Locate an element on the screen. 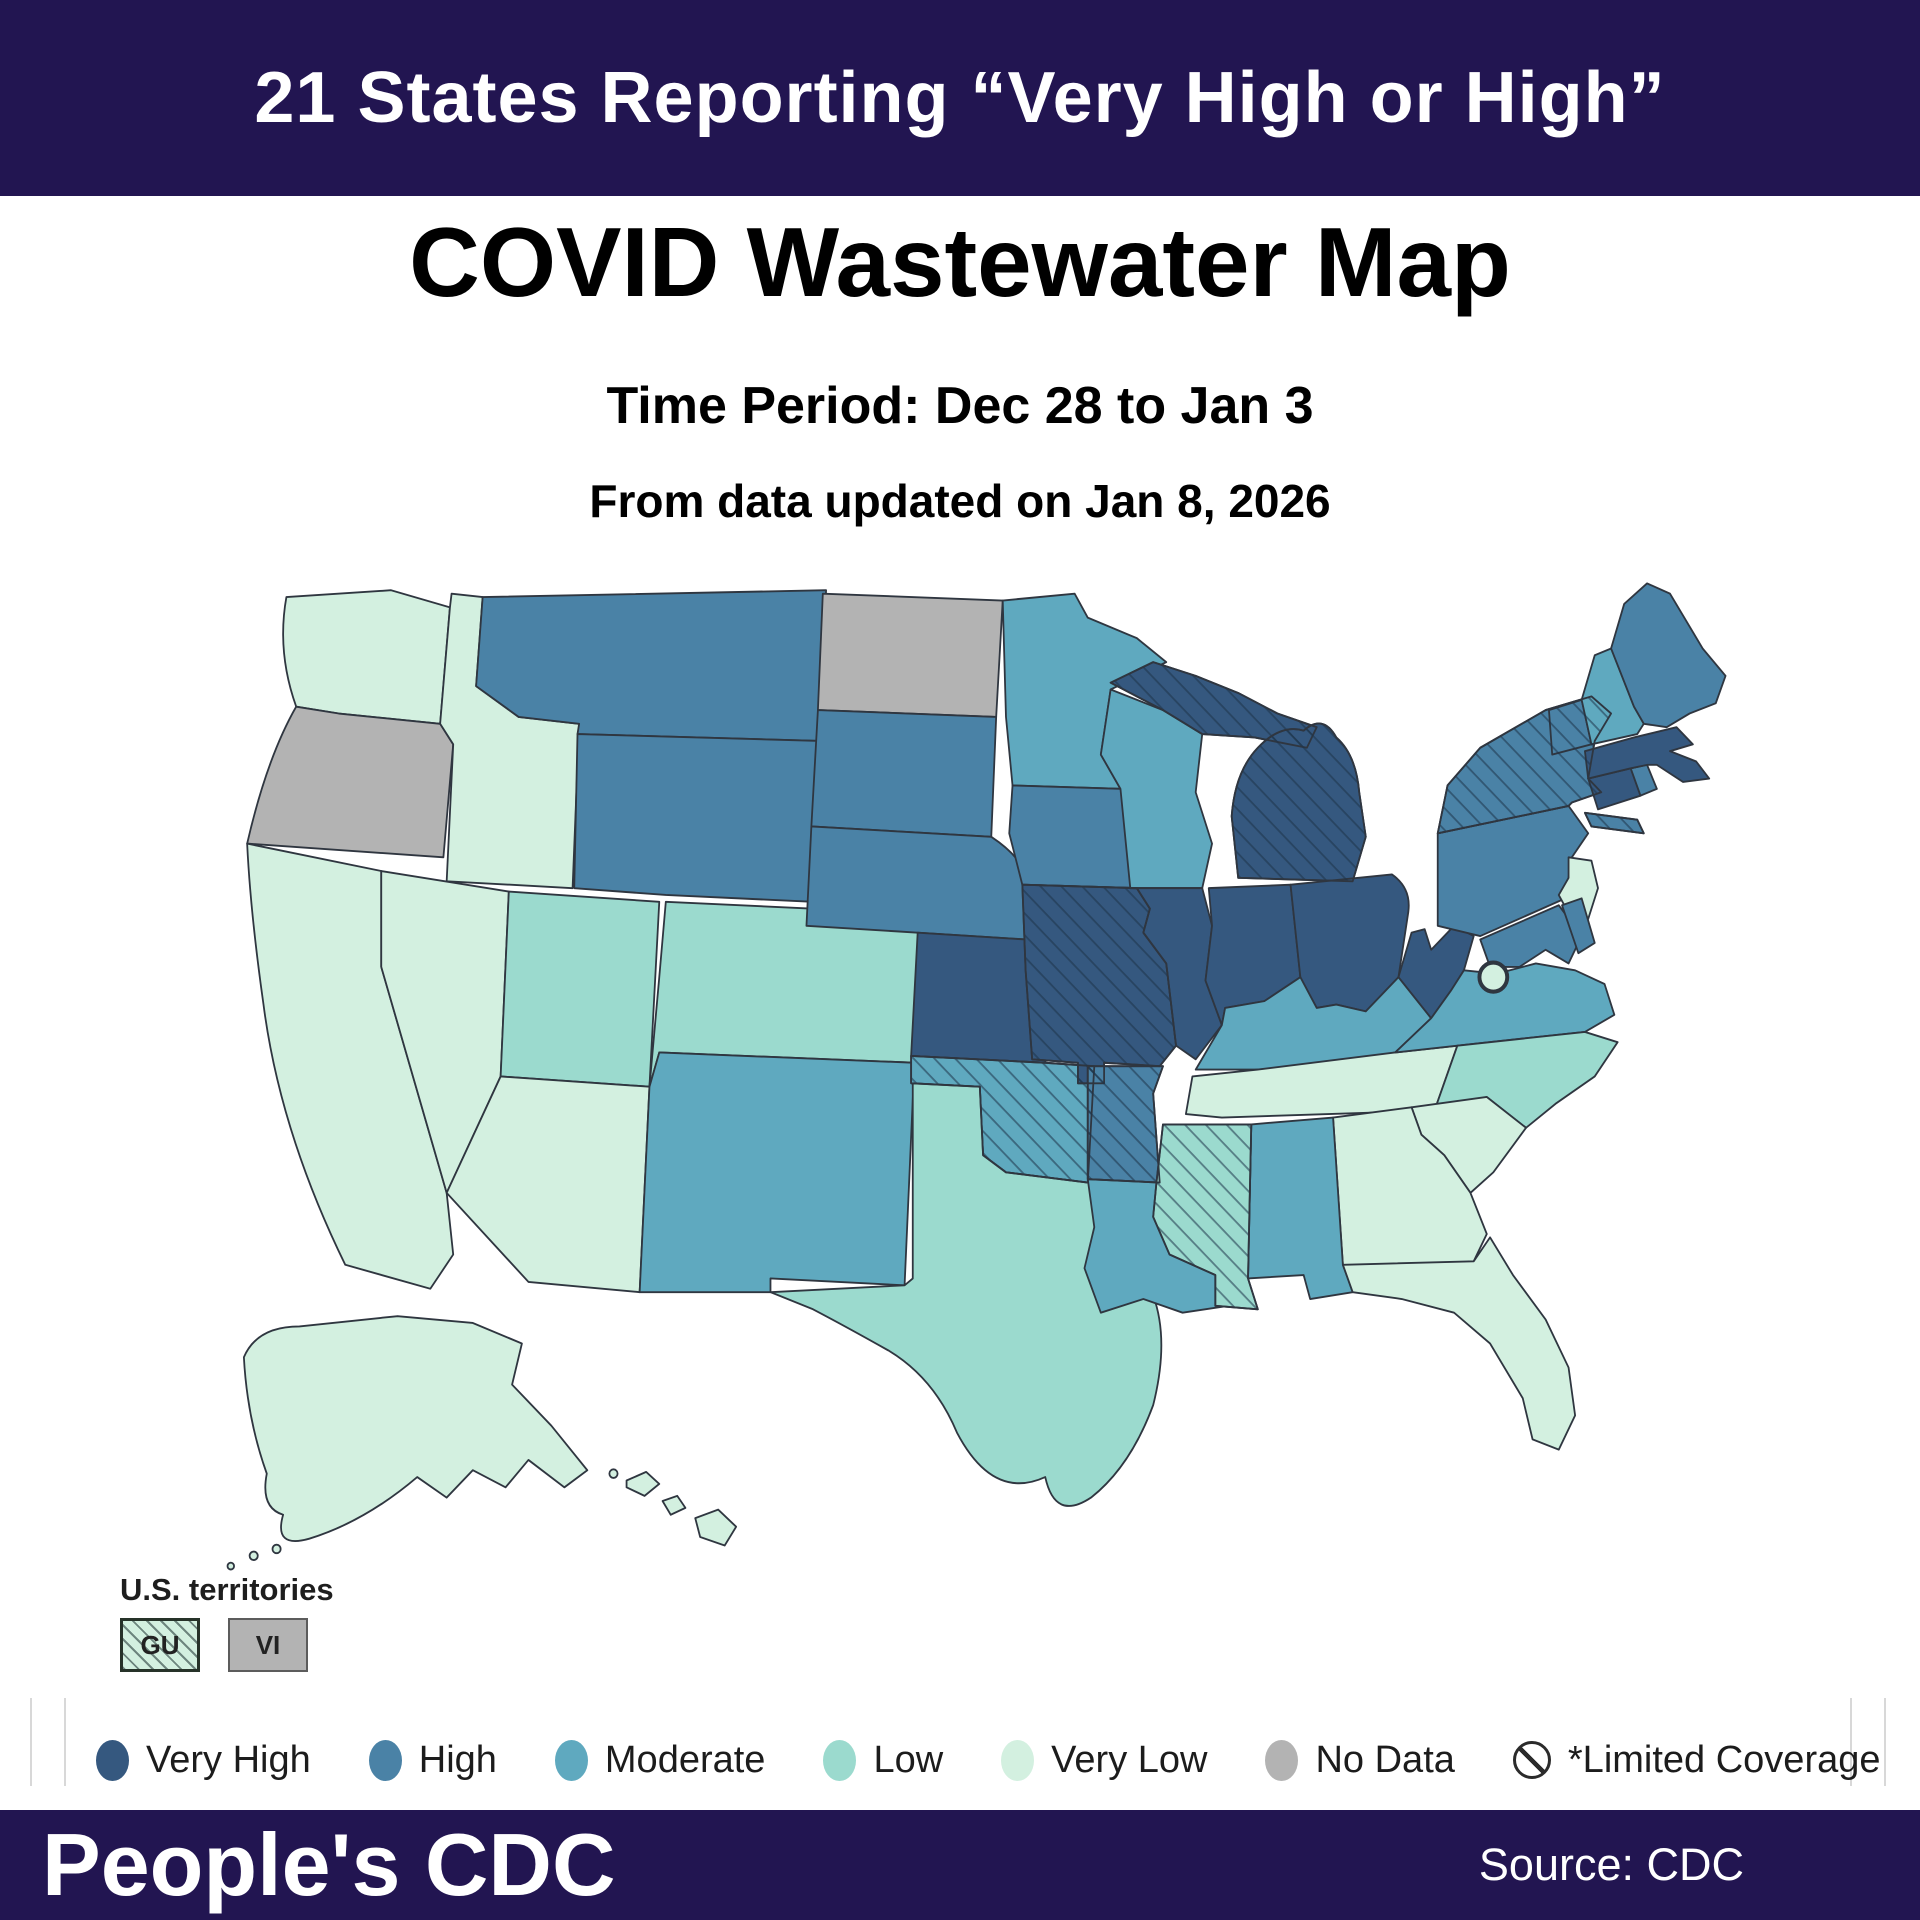 The height and width of the screenshot is (1920, 1920). legend-swatch-moderate is located at coordinates (571, 1760).